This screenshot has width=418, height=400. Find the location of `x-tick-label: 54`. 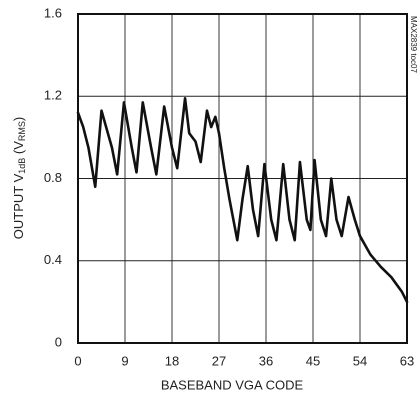

x-tick-label: 54 is located at coordinates (360, 360).